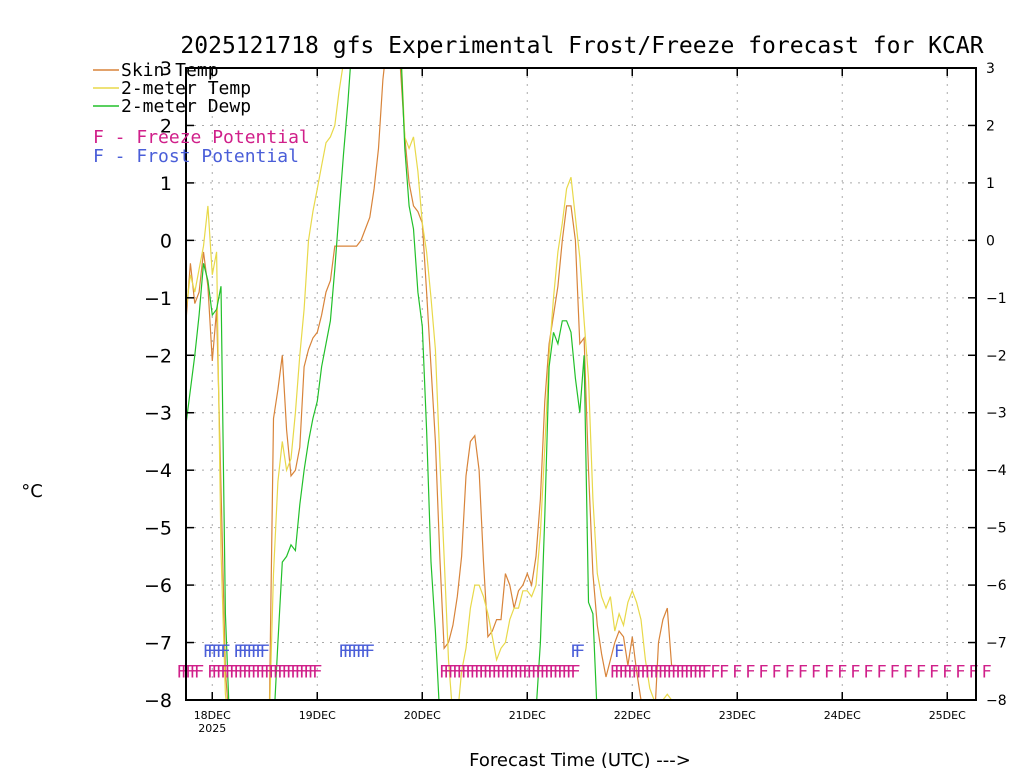  I want to click on legend-label: 2-meter Temp, so click(186, 88).